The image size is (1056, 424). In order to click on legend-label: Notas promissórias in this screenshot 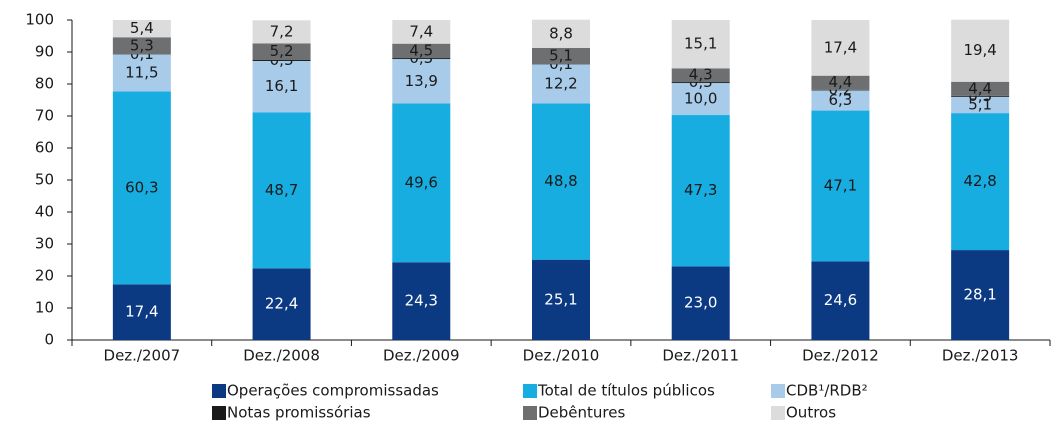, I will do `click(299, 413)`.